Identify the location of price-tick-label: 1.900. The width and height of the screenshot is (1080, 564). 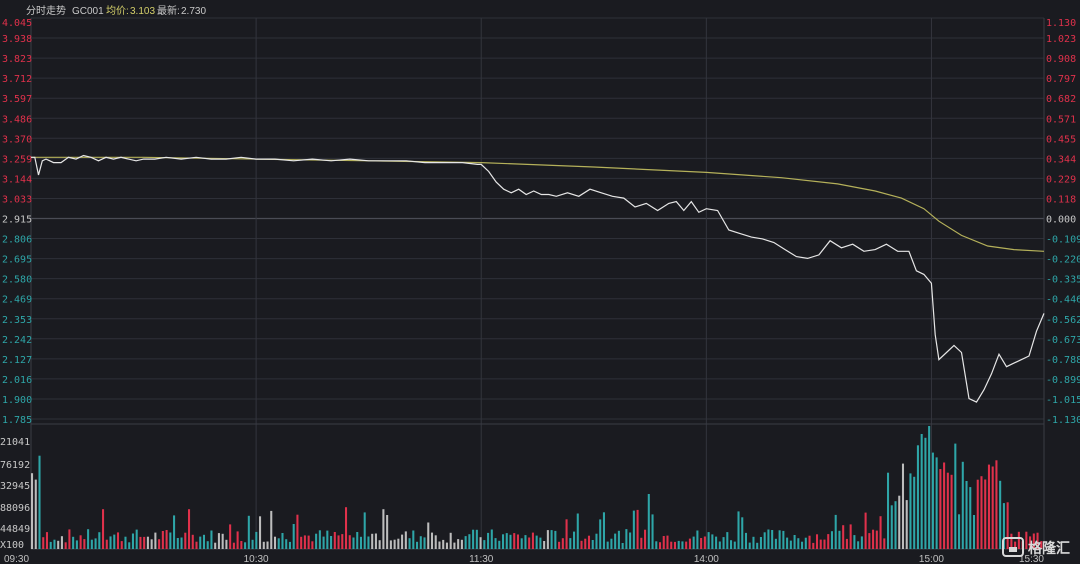
(17, 400).